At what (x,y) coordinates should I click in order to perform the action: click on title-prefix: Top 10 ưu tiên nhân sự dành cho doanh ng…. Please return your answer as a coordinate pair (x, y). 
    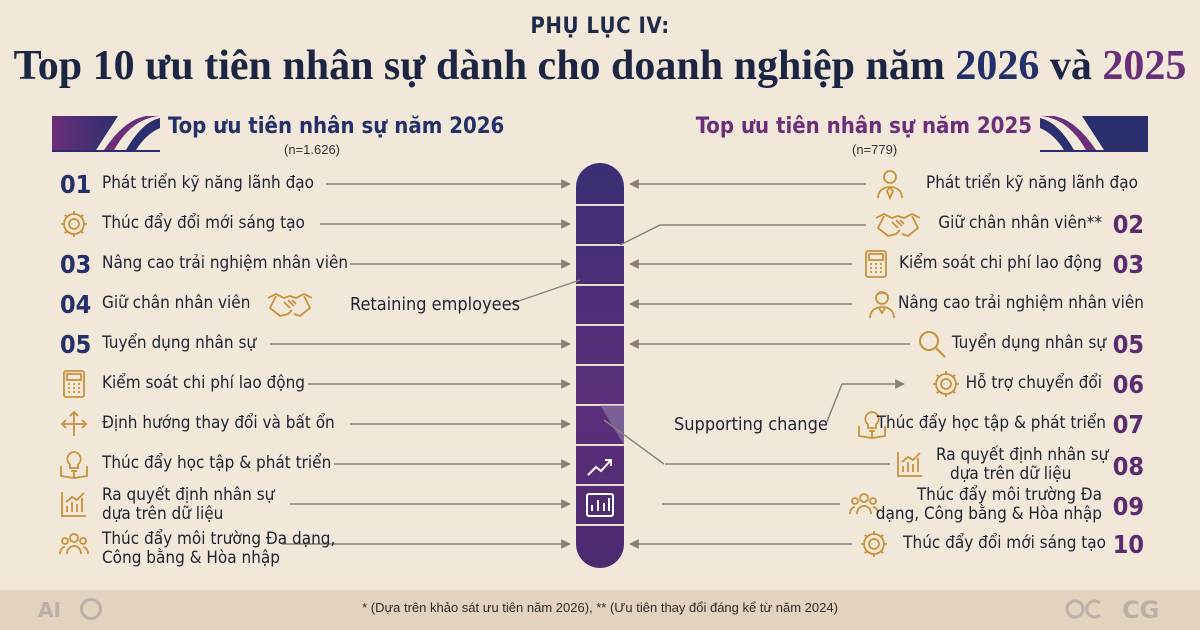
    Looking at the image, I should click on (484, 66).